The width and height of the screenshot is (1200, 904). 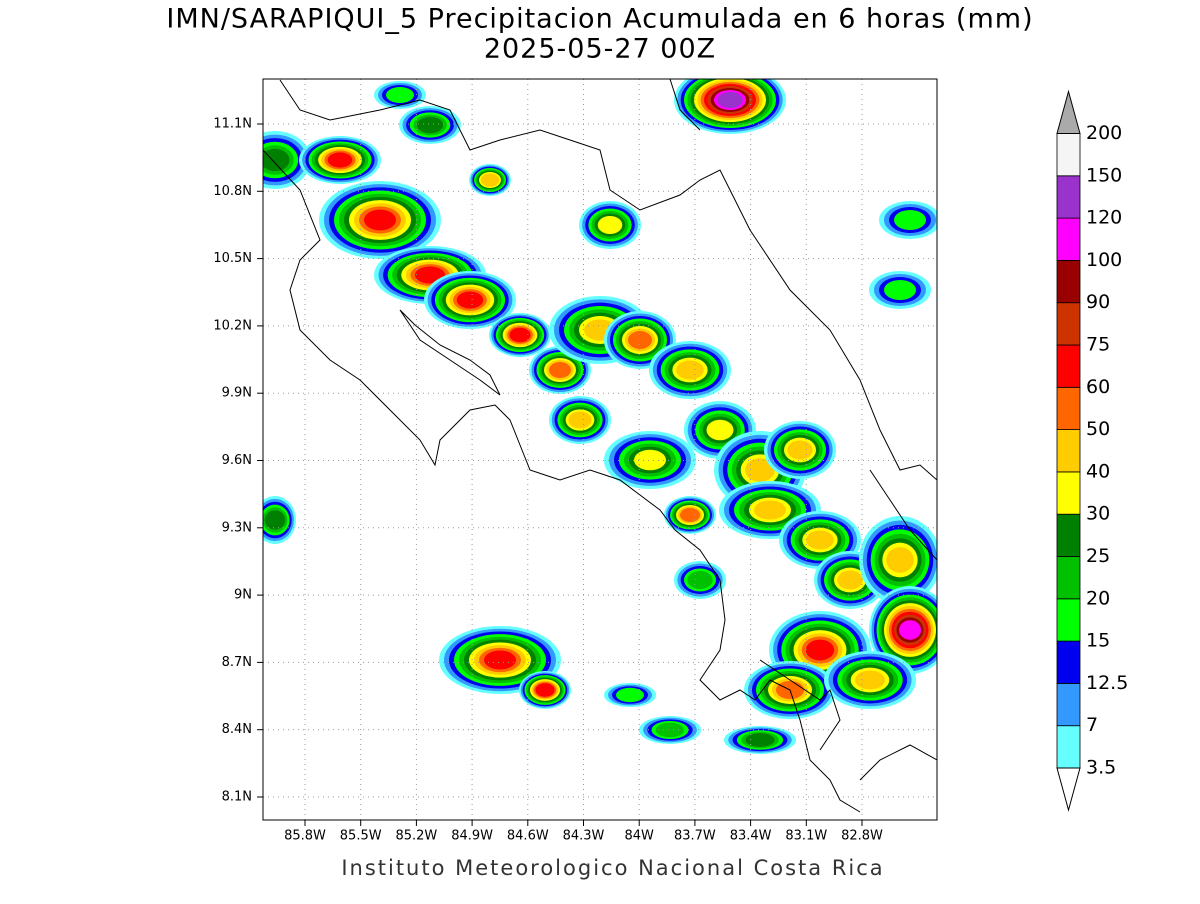 I want to click on x-tick-label: 83.7W, so click(x=695, y=836).